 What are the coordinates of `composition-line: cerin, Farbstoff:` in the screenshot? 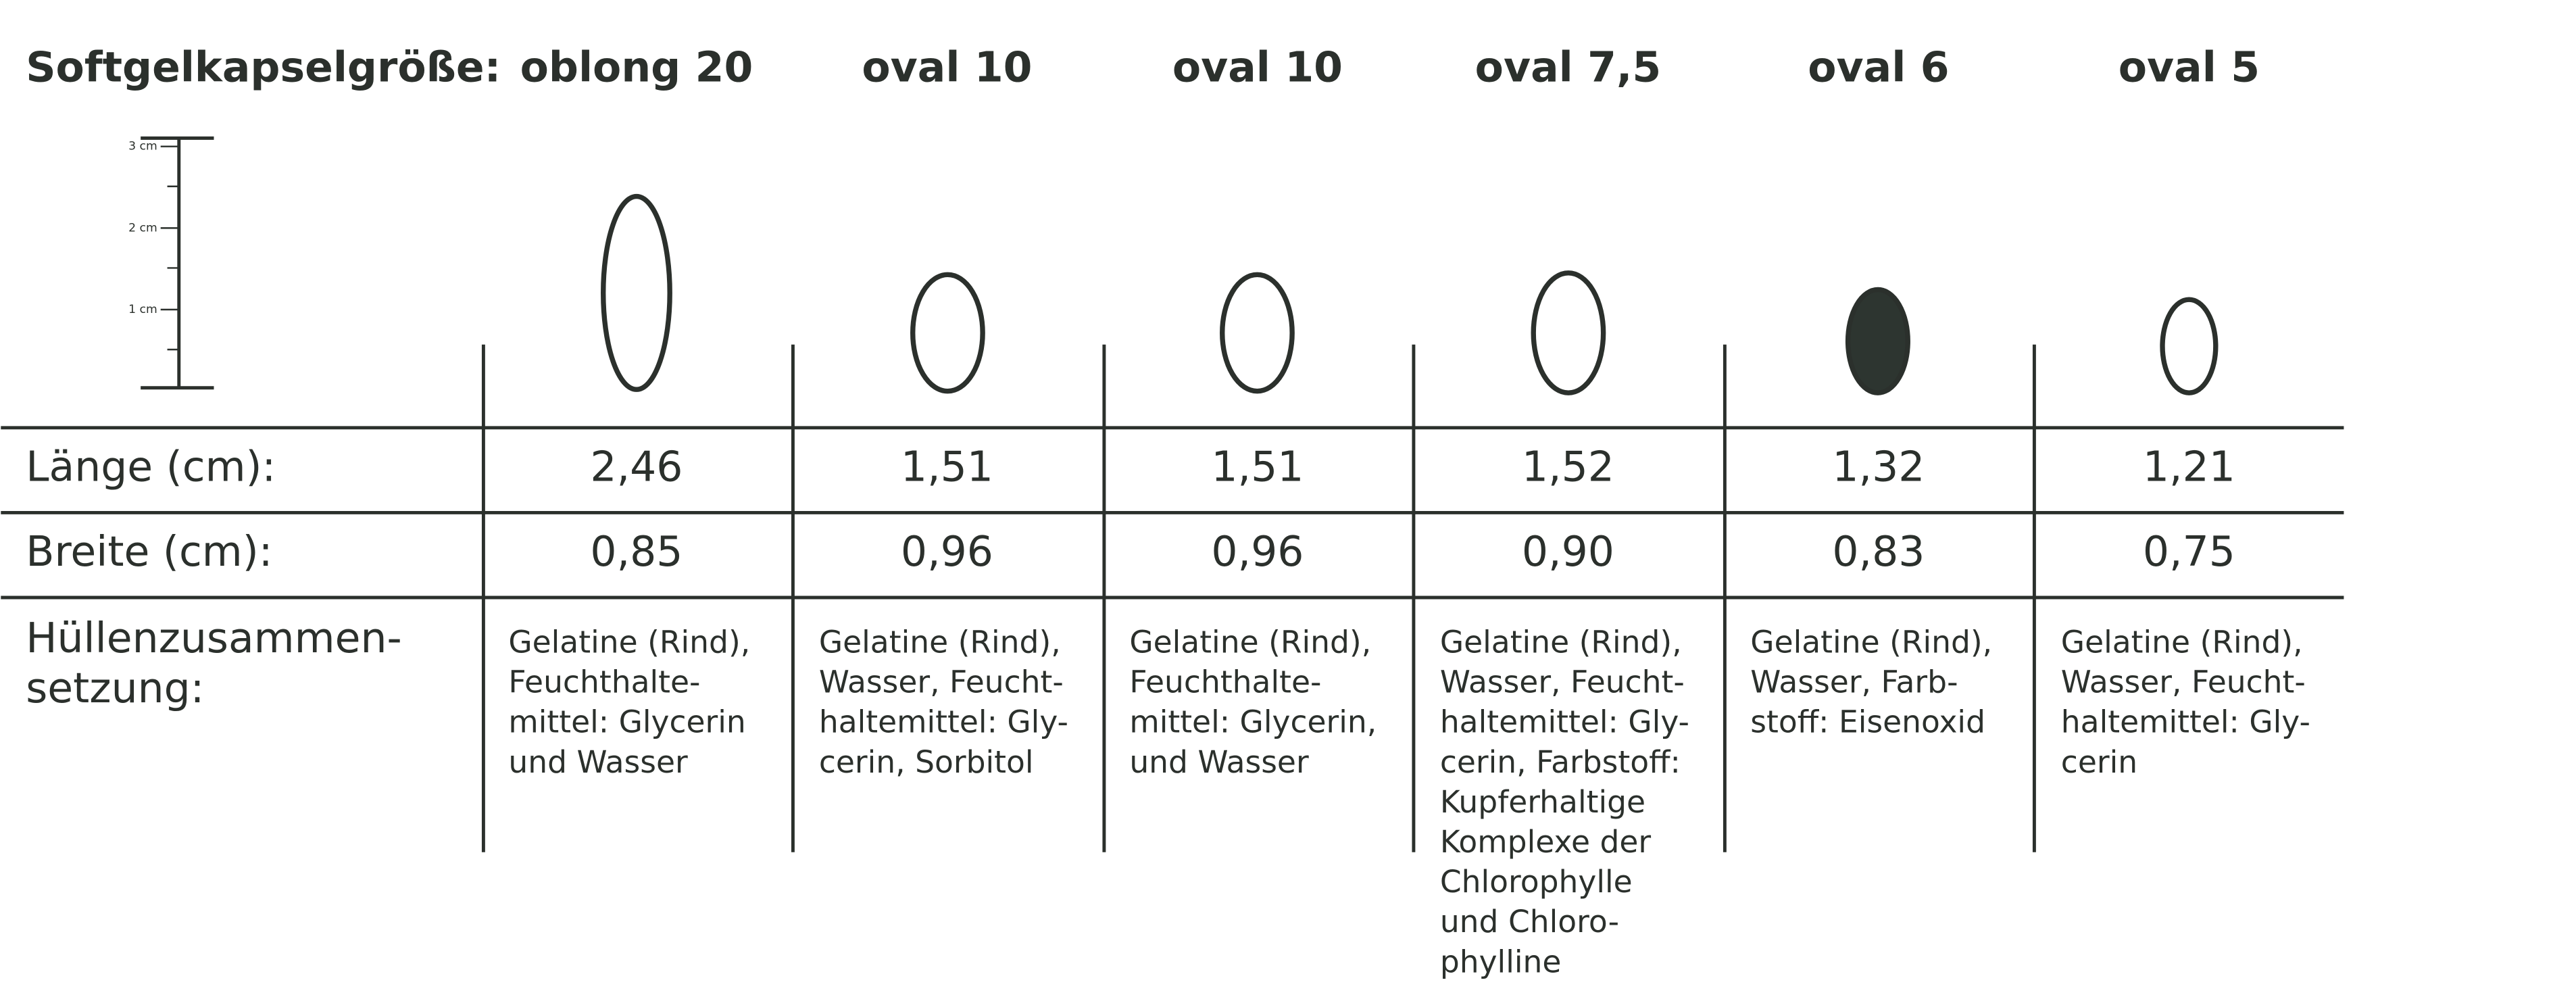 It's located at (1561, 762).